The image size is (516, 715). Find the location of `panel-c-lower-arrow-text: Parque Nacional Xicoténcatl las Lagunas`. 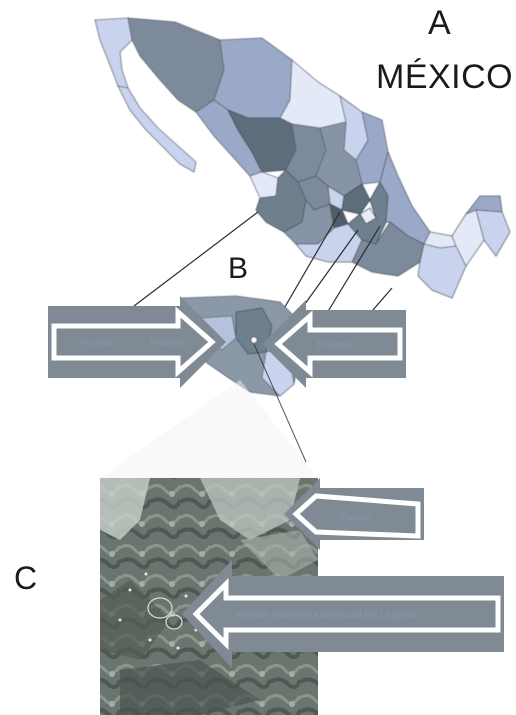

panel-c-lower-arrow-text: Parque Nacional Xicoténcatl las Lagunas is located at coordinates (327, 615).